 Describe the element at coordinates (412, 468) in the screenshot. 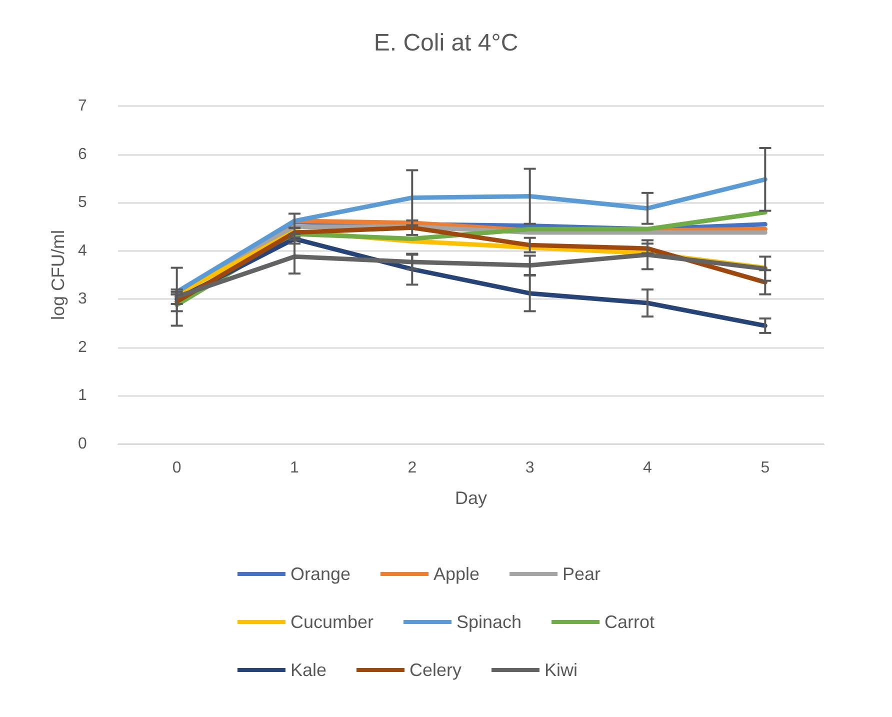

I see `x-tick-label: 2` at that location.